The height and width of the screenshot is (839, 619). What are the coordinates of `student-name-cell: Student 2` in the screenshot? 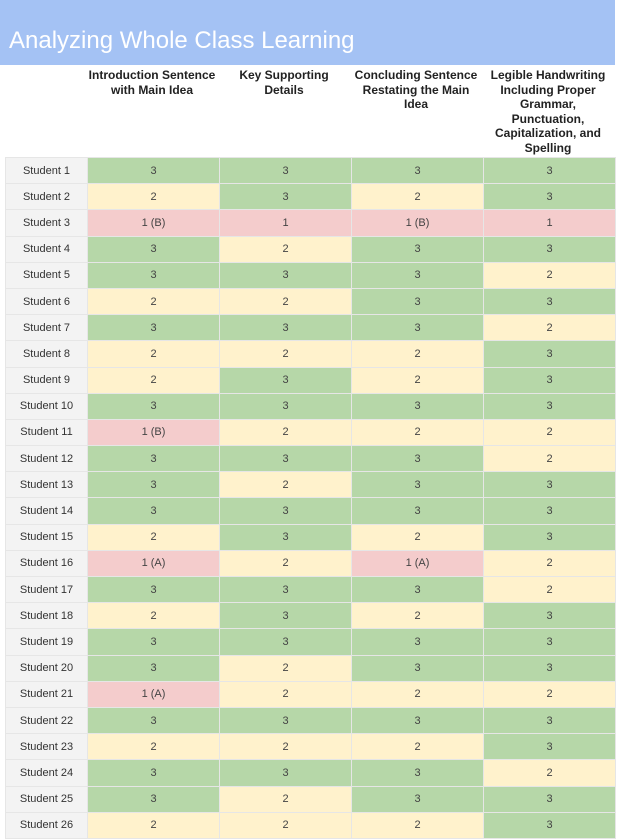 It's located at (46, 197).